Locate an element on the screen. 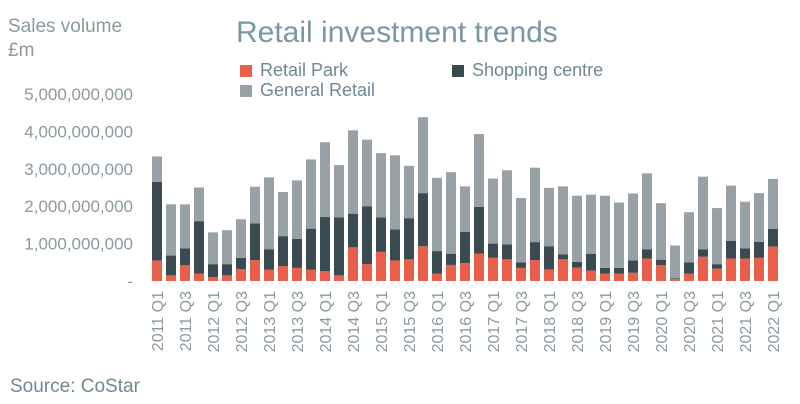 The image size is (800, 404). x-tick-label: 2012 Q3 is located at coordinates (242, 321).